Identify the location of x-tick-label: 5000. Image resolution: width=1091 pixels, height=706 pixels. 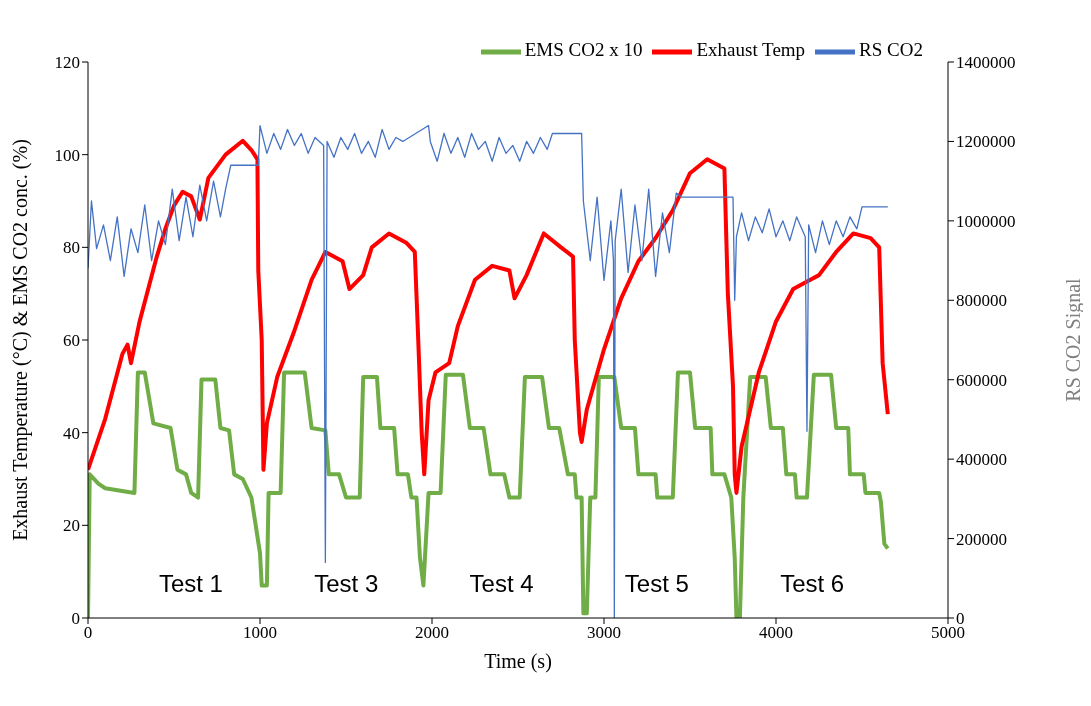
(948, 633).